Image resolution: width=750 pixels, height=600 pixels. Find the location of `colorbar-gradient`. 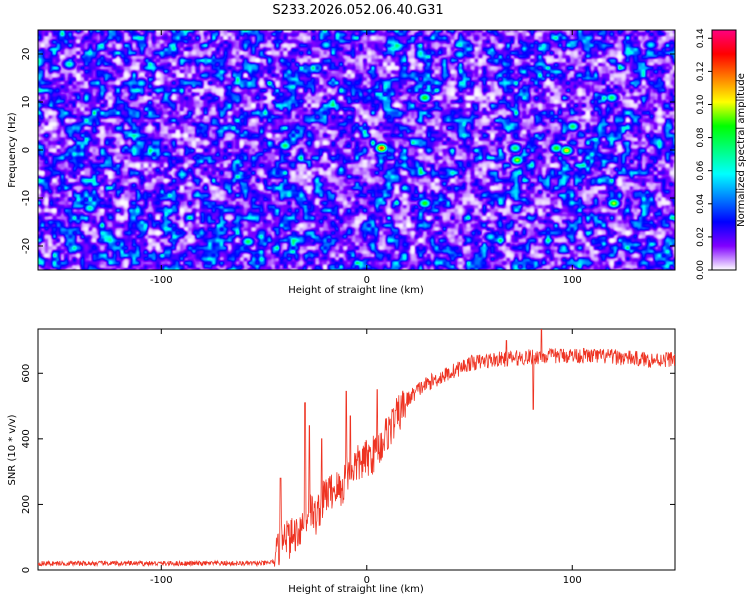

colorbar-gradient is located at coordinates (724, 150).